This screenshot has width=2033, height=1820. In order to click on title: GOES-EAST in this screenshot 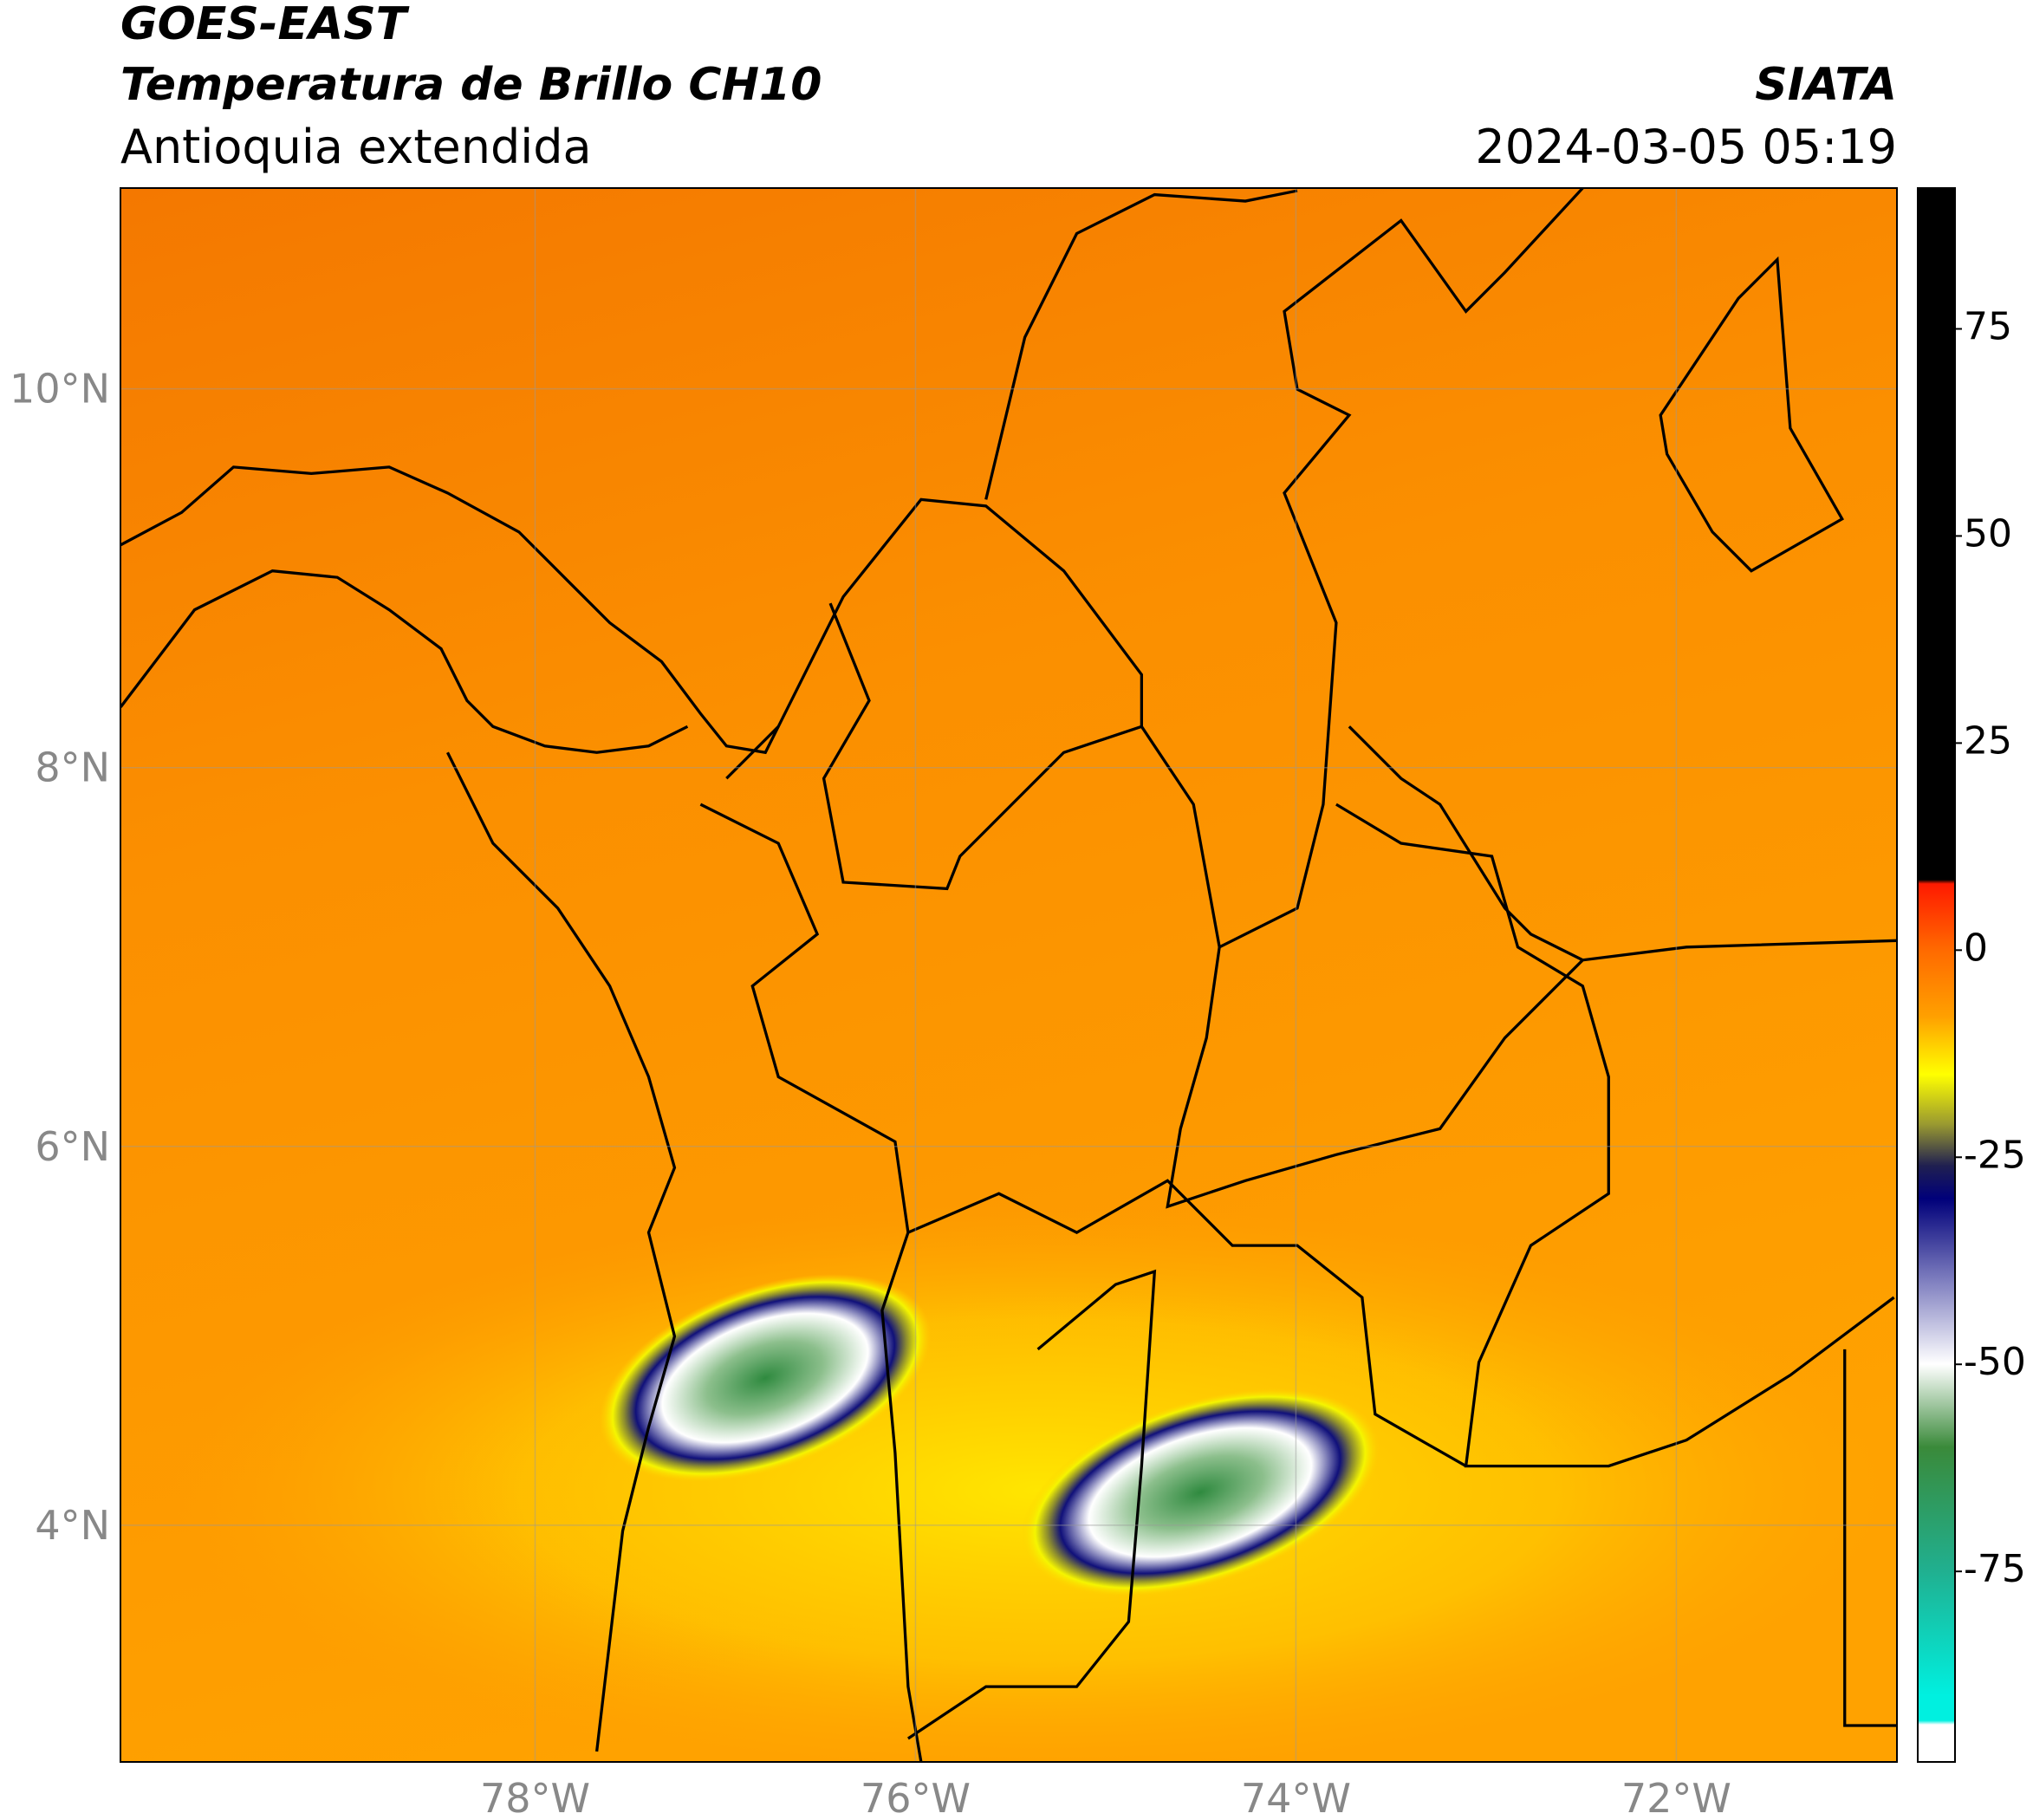, I will do `click(265, 25)`.